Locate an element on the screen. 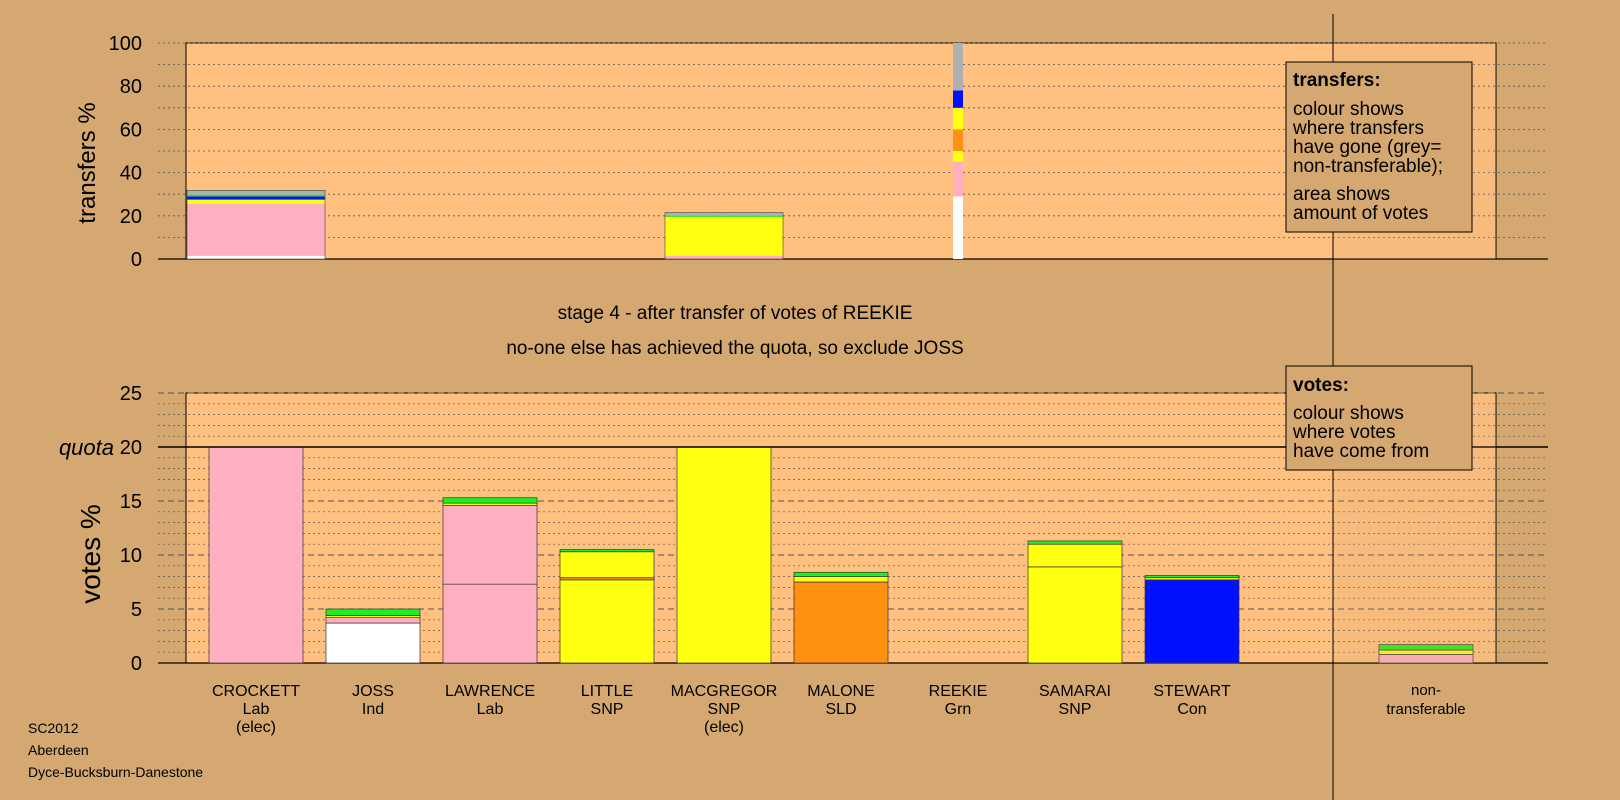 This screenshot has width=1620, height=800. candidate-party: SLD is located at coordinates (840, 709).